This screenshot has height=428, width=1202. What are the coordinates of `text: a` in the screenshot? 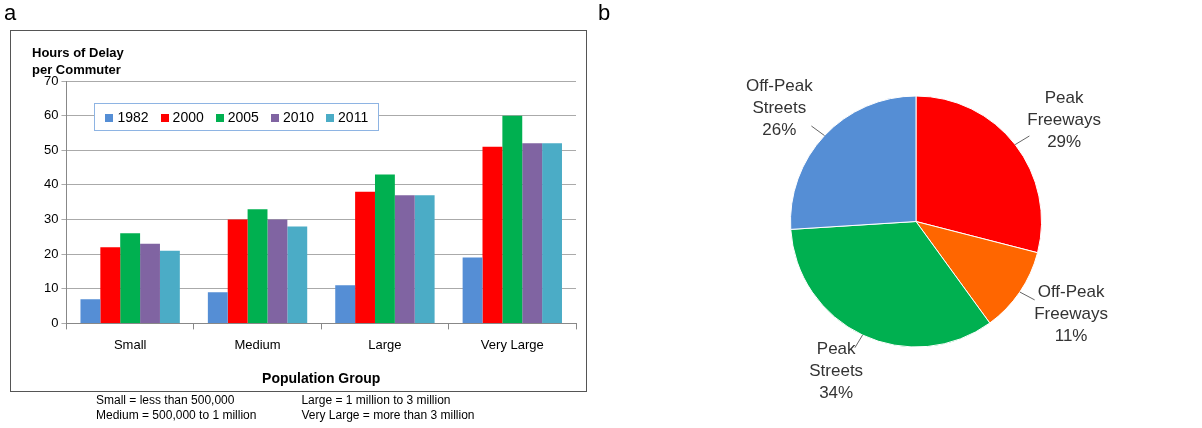 It's located at (10, 13).